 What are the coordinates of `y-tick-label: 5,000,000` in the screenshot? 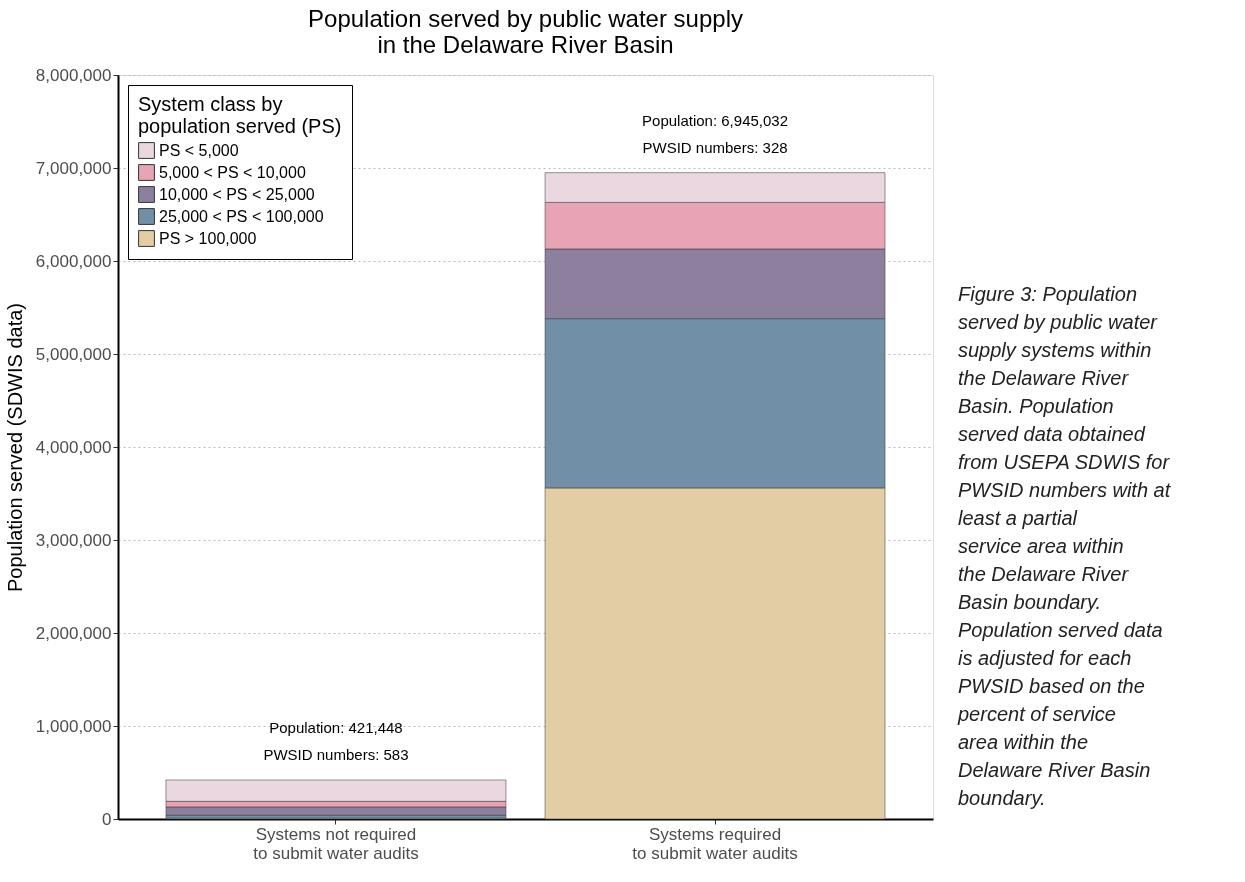 It's located at (73, 354).